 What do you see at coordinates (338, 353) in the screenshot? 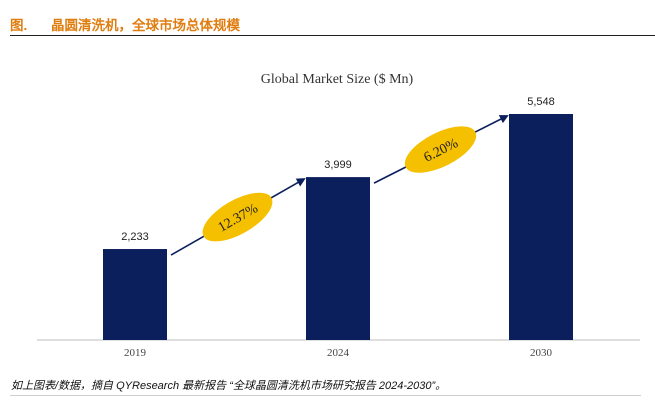
I see `x-tick-2024: 2024` at bounding box center [338, 353].